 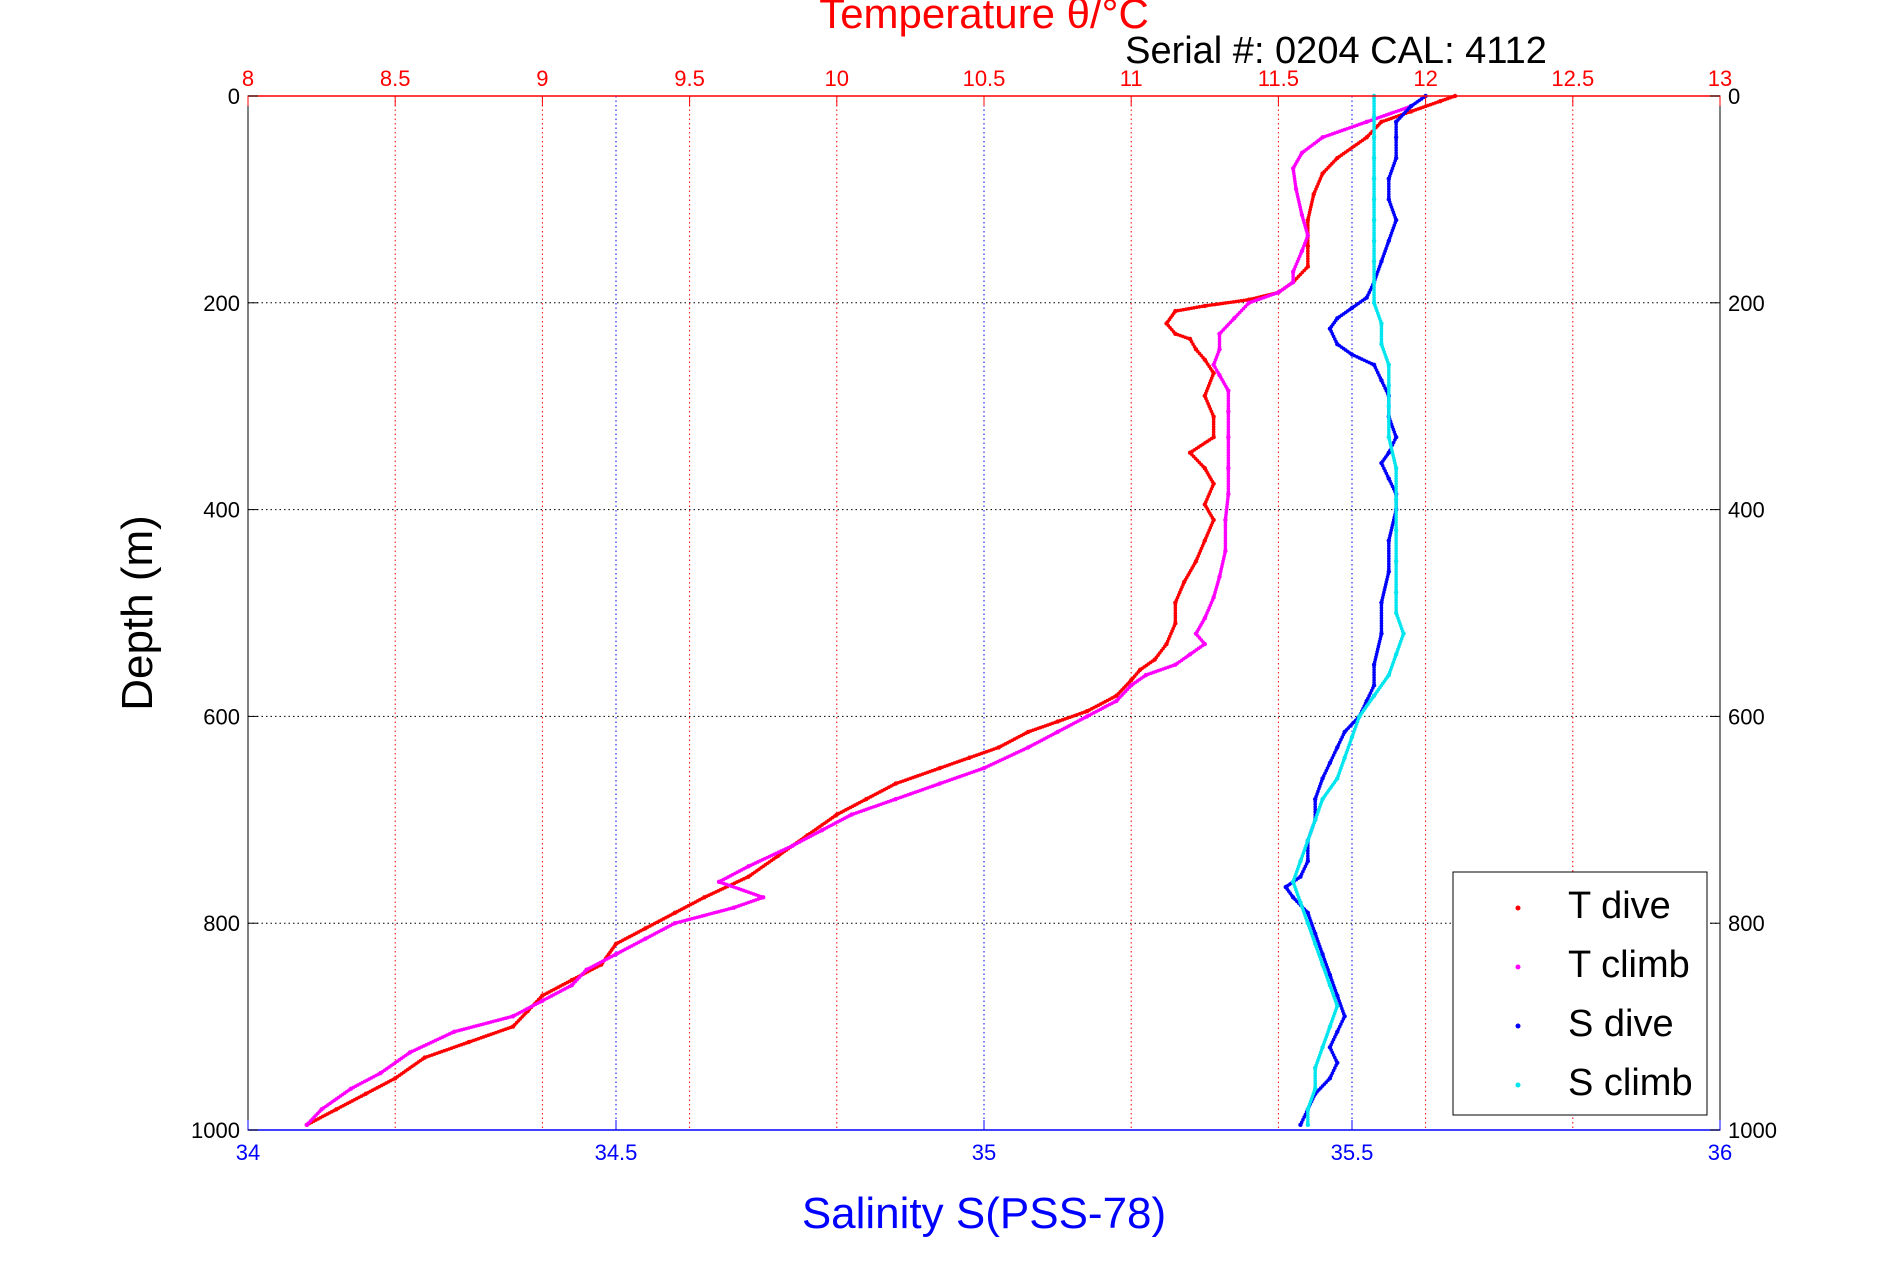 I want to click on legend-entry-s-dive: S dive, so click(x=1594, y=1024).